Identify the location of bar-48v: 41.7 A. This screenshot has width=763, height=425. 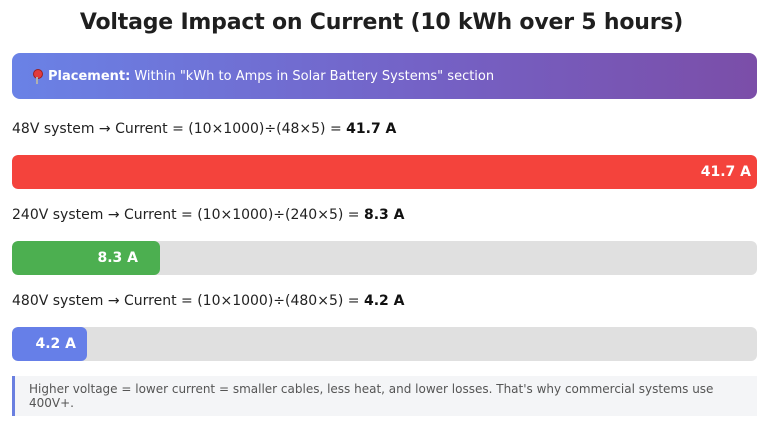
(384, 172).